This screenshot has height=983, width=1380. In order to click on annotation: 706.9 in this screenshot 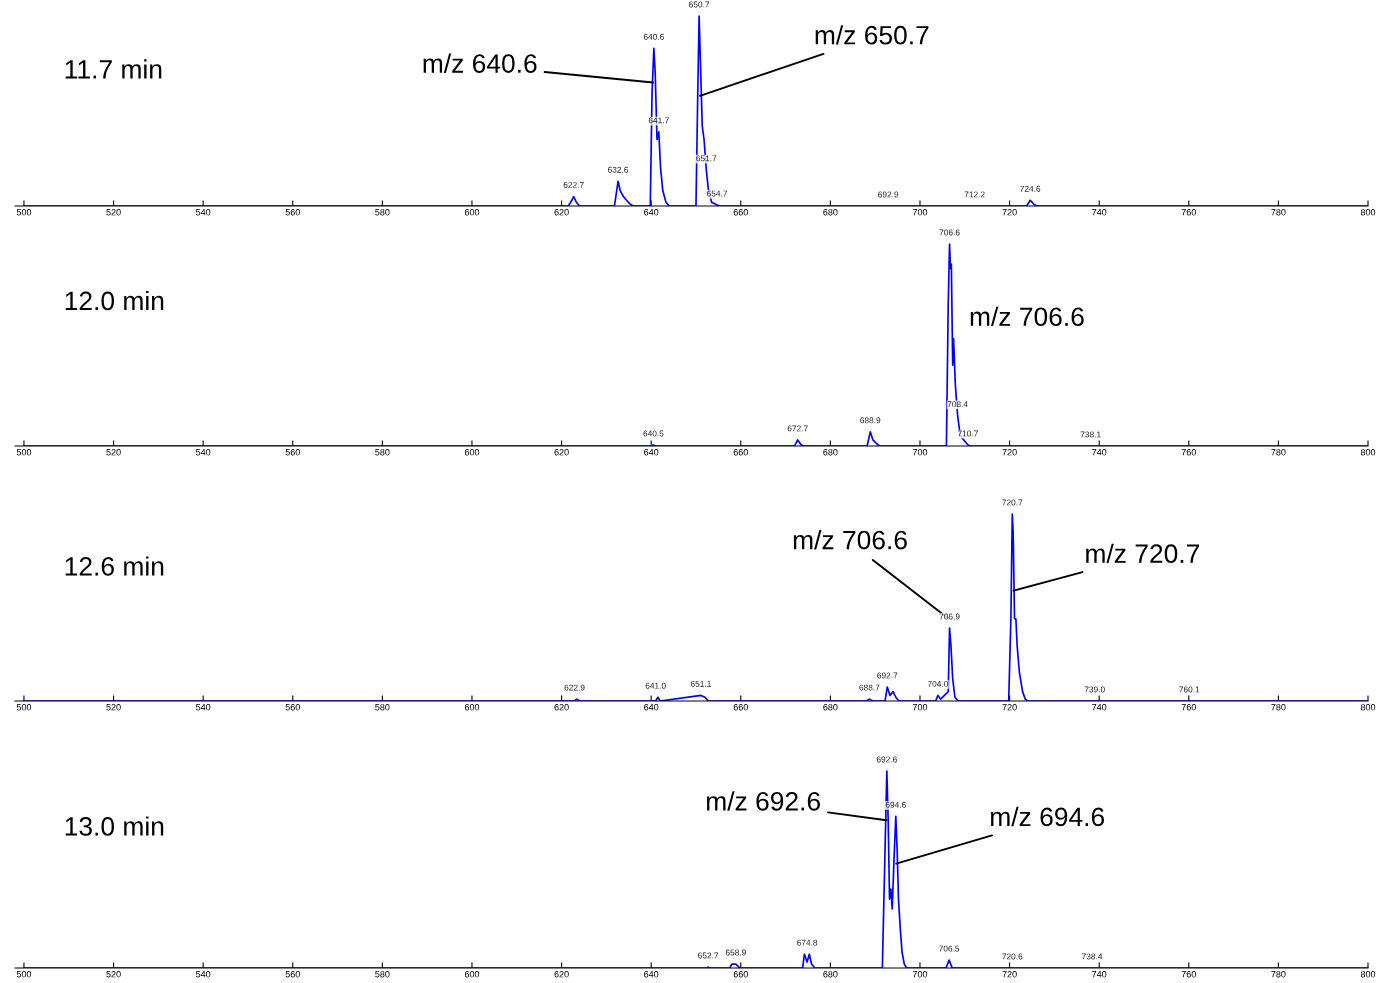, I will do `click(949, 616)`.